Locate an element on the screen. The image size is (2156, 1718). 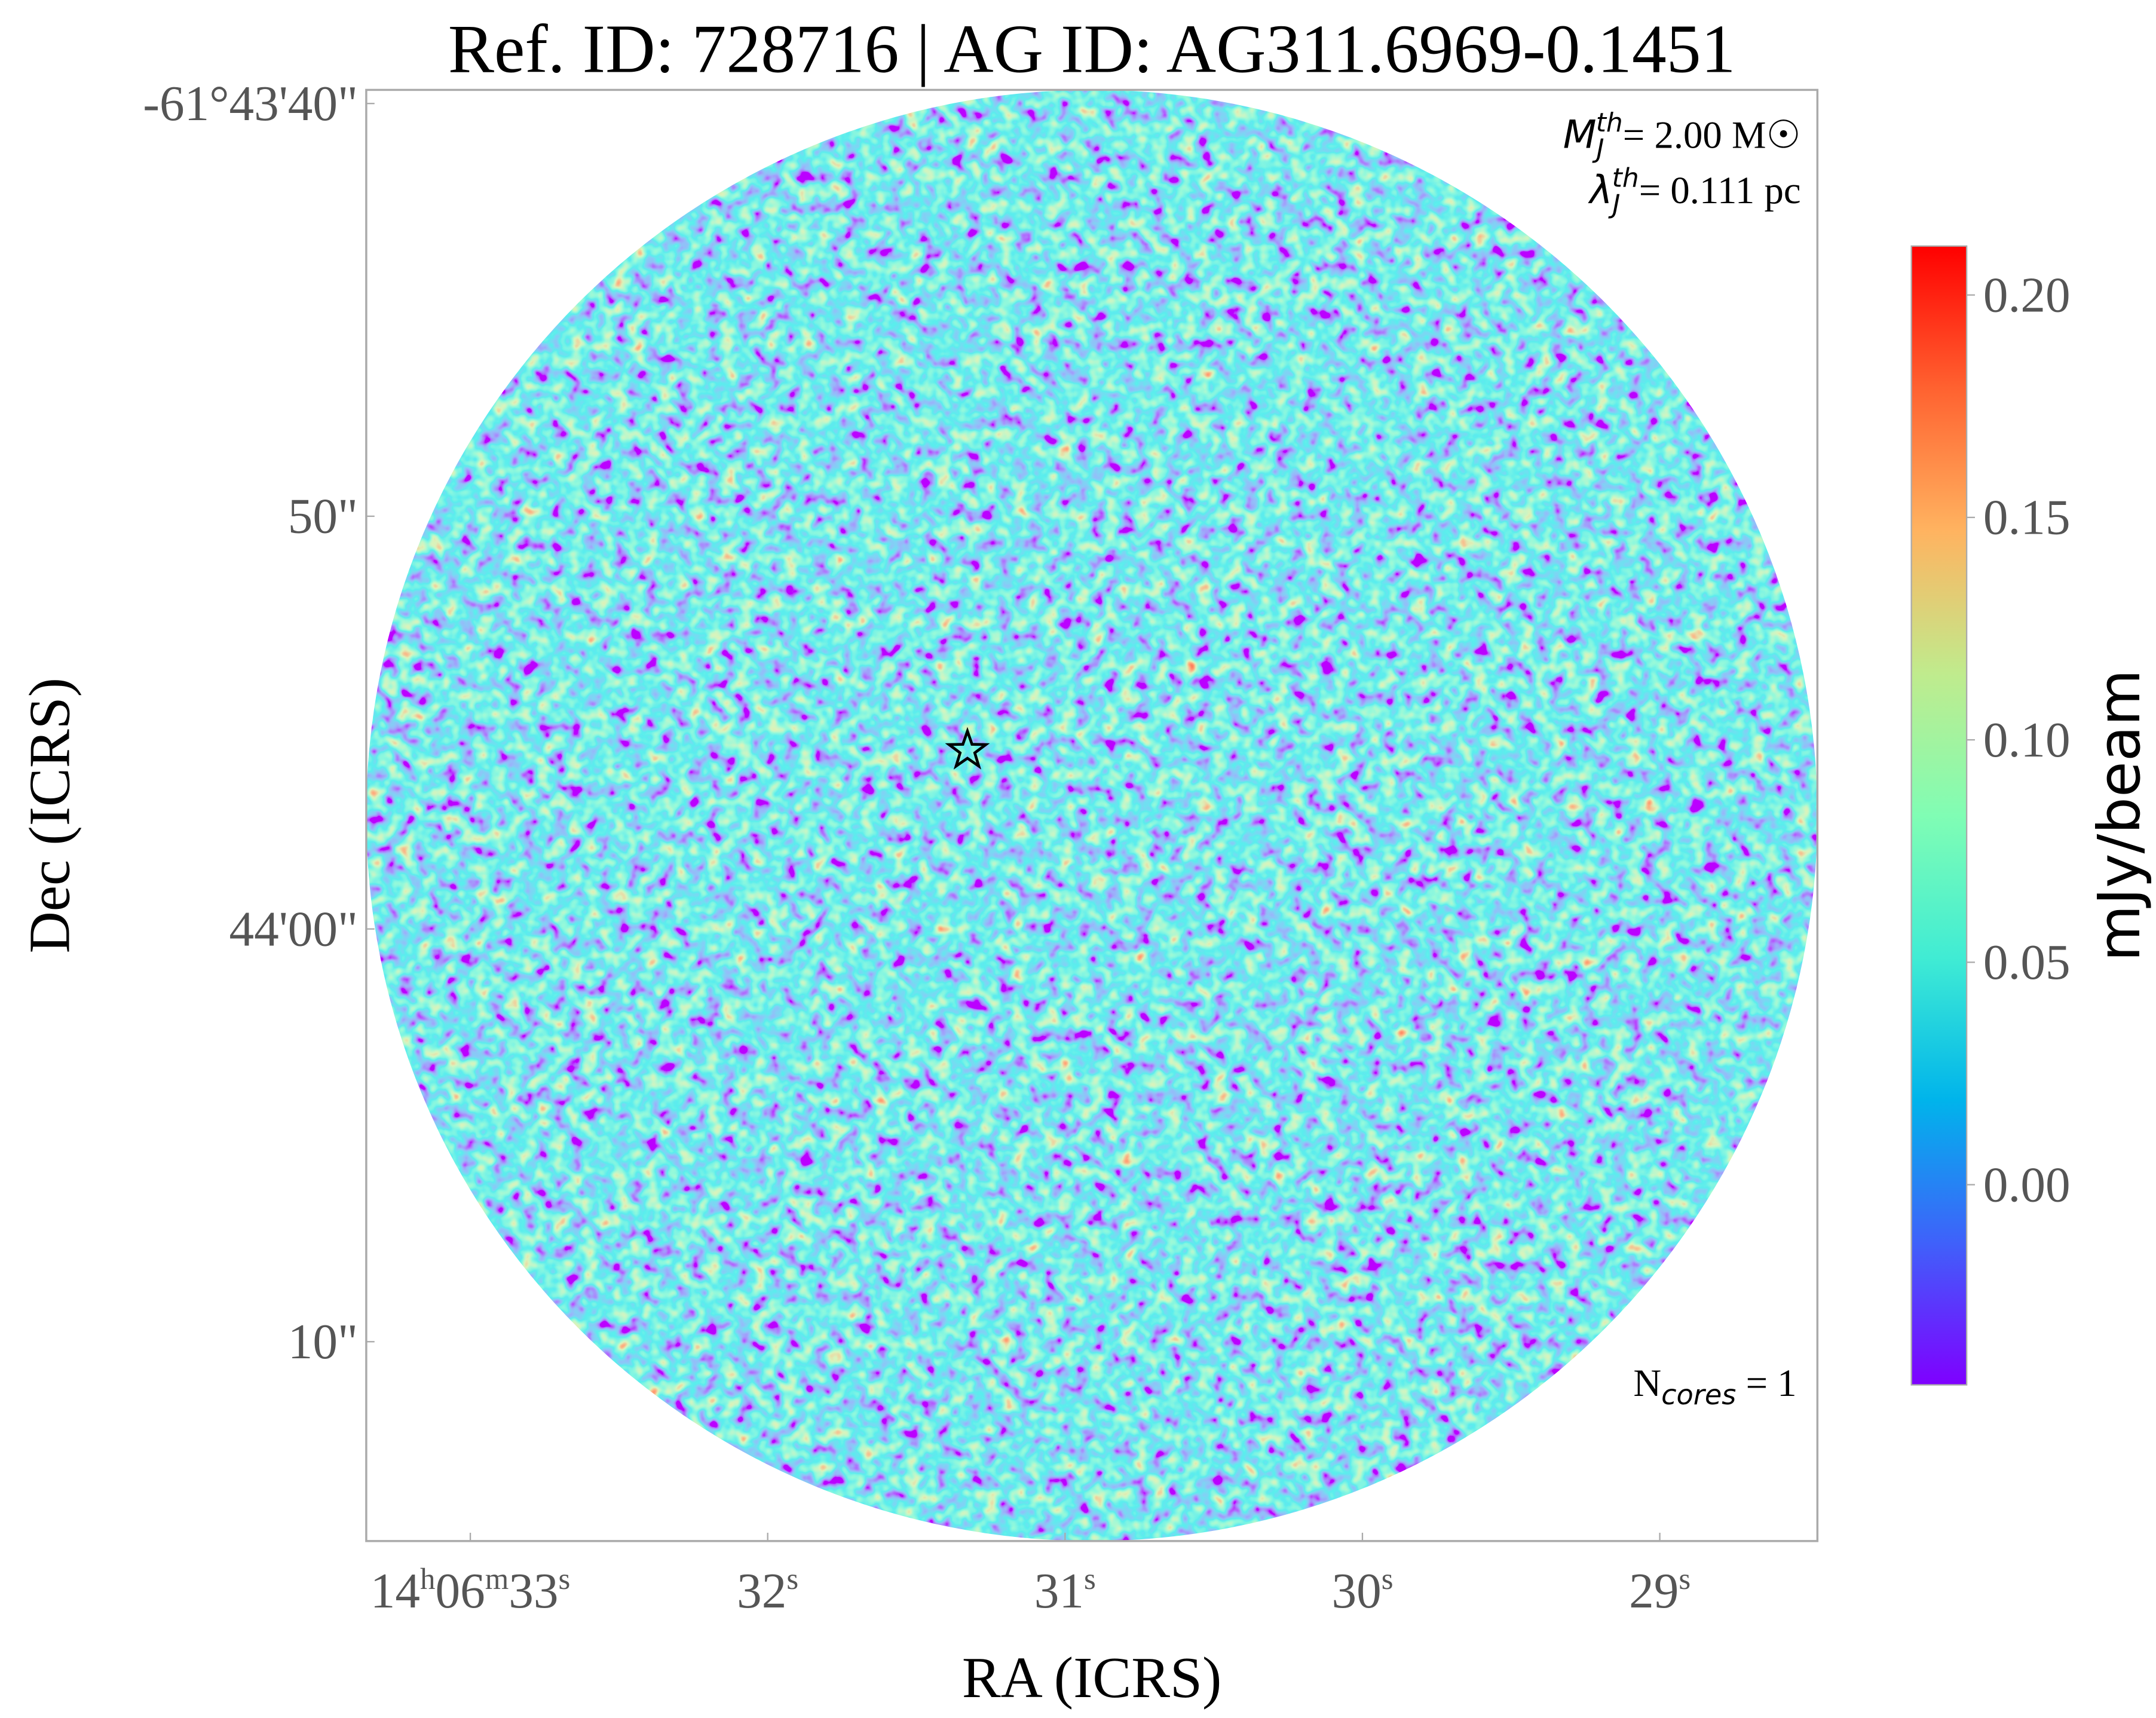
y-tick-label: 50" is located at coordinates (323, 516).